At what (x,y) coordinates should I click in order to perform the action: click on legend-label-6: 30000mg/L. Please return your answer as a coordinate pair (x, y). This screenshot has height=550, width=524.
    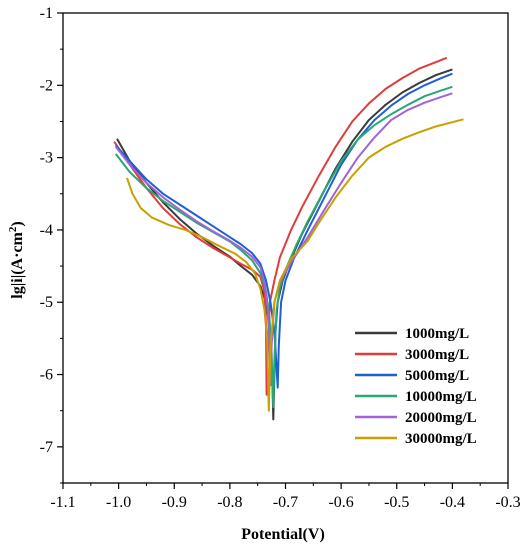
    Looking at the image, I should click on (441, 439).